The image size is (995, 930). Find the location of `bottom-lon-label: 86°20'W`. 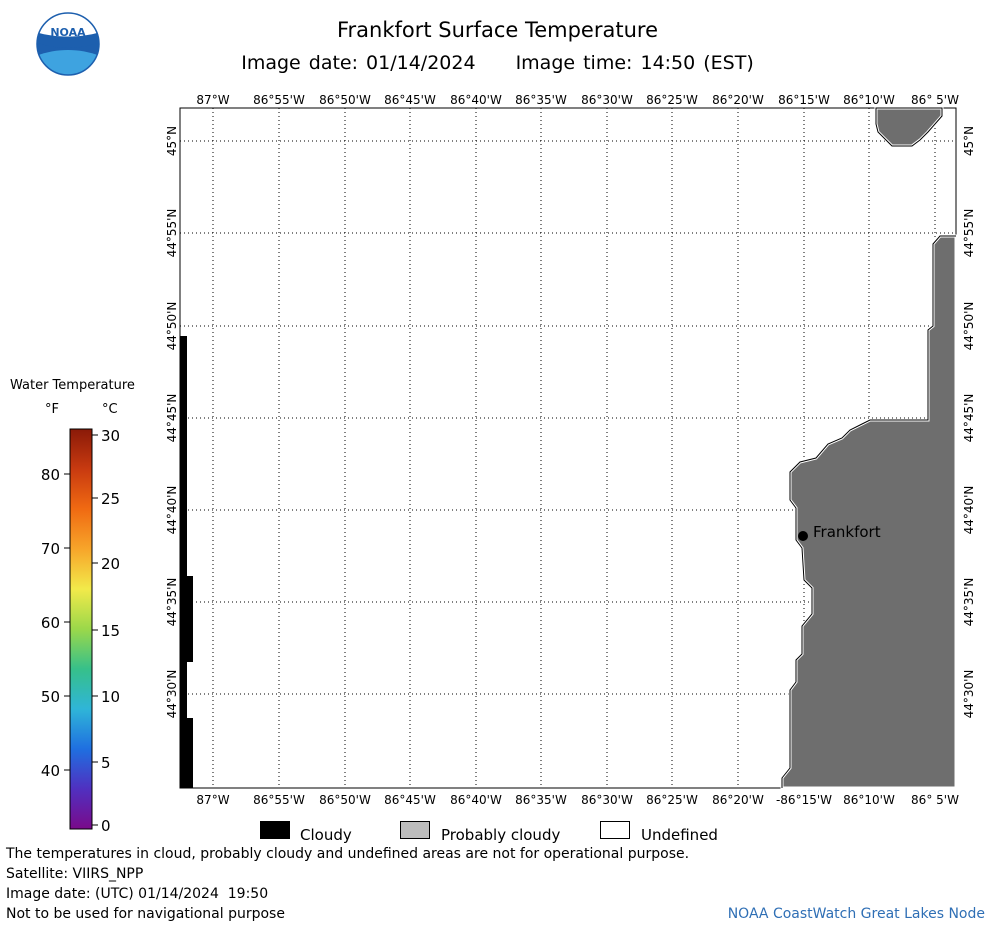

bottom-lon-label: 86°20'W is located at coordinates (738, 800).